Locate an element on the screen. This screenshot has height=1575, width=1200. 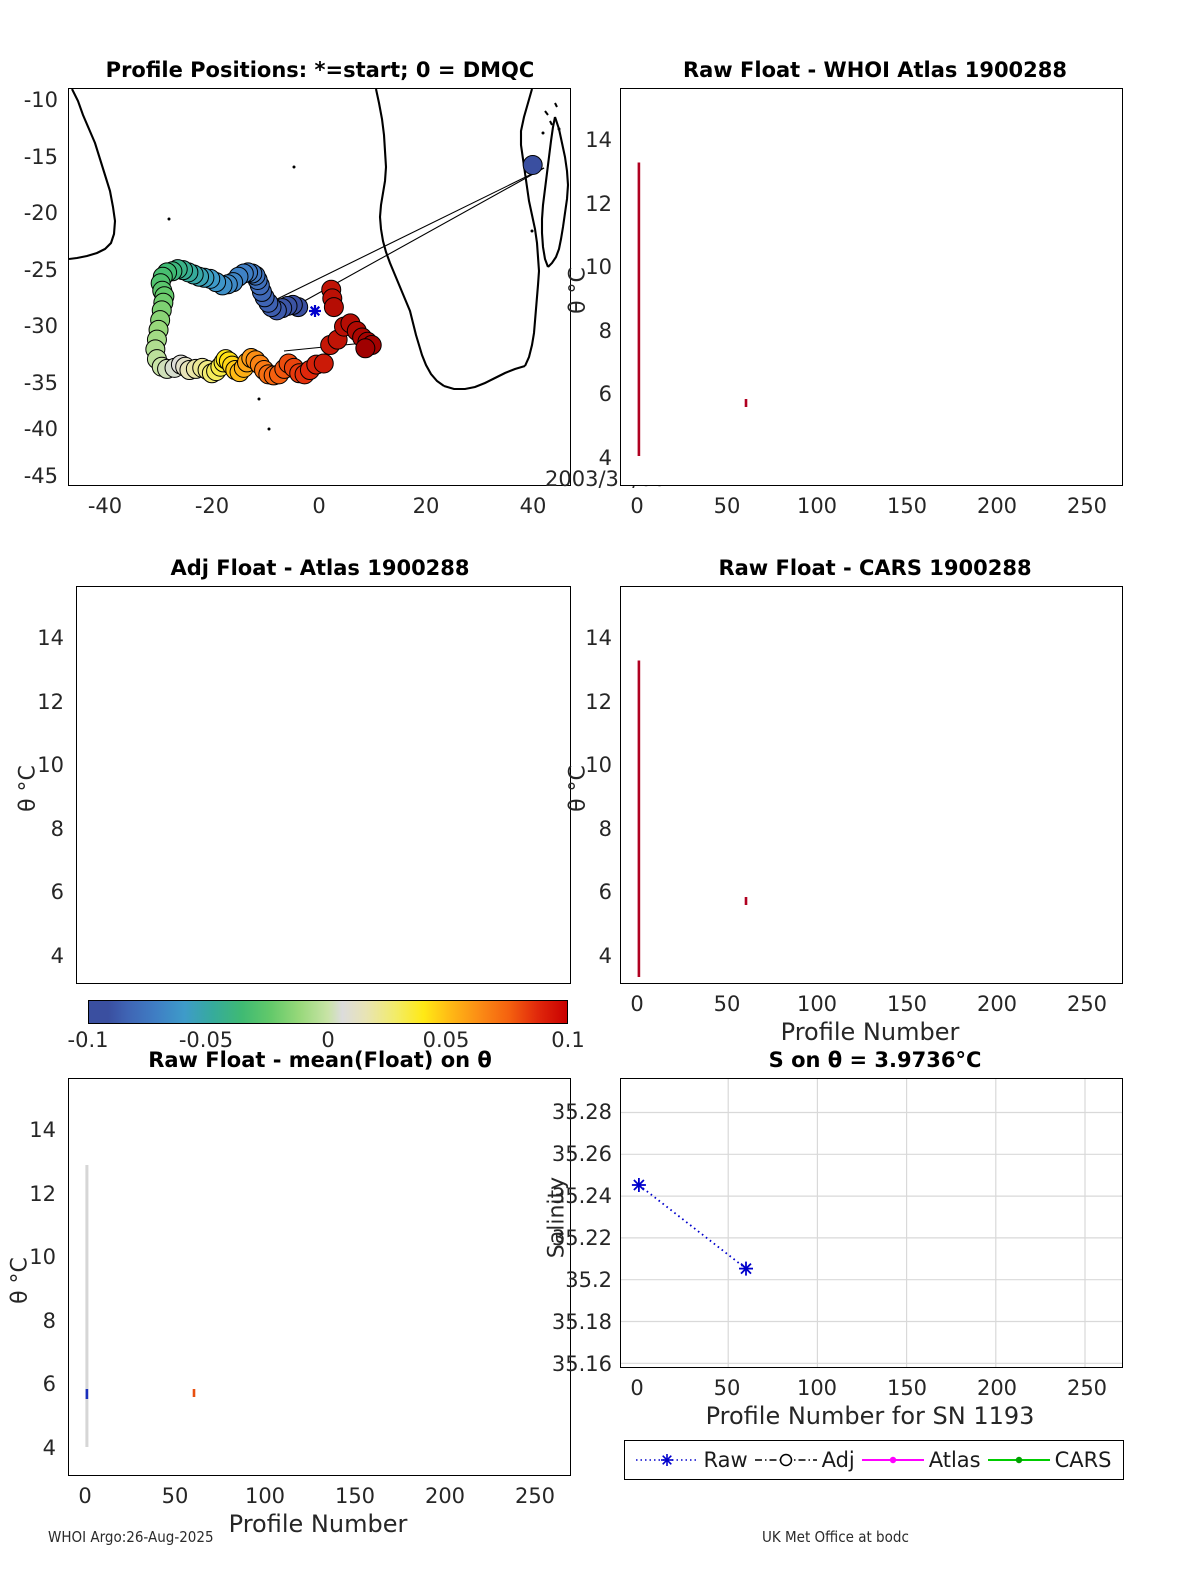
raw-cars-xtick-250: 250 is located at coordinates (1087, 1004).